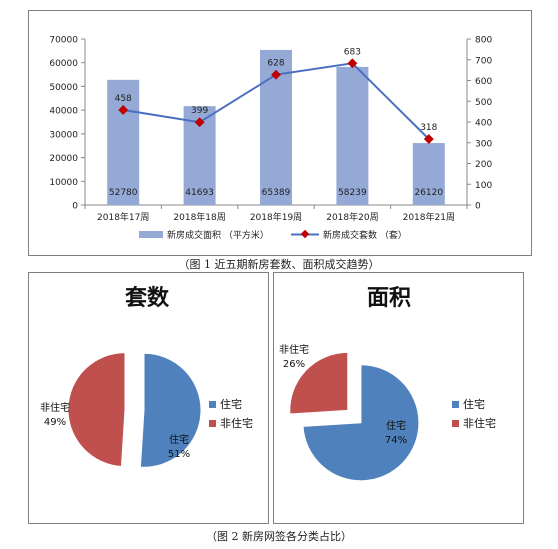 The image size is (558, 549). What do you see at coordinates (123, 193) in the screenshot?
I see `bar-data-label: 52780` at bounding box center [123, 193].